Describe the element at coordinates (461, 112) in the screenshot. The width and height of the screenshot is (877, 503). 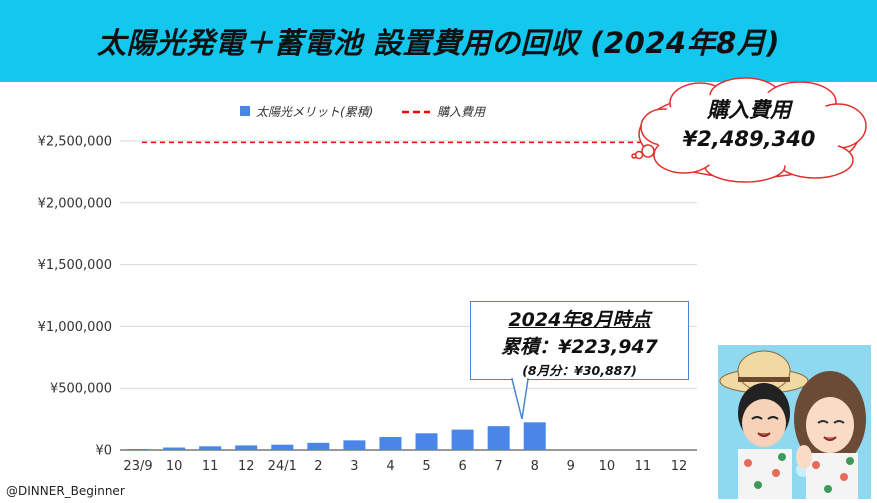
I see `legend-line-label: 購入費用` at that location.